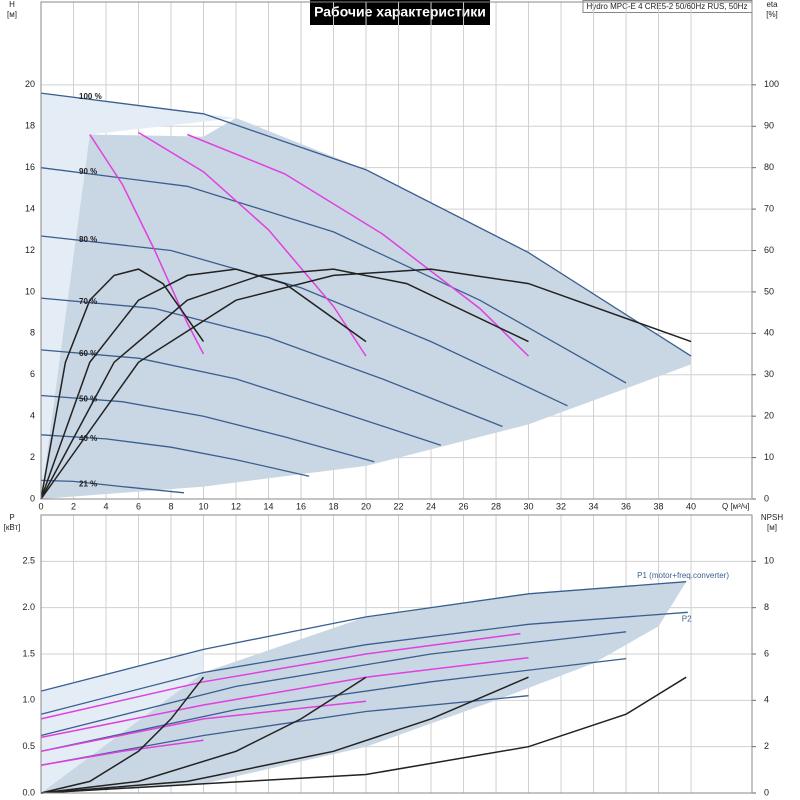 This screenshot has width=800, height=800. Describe the element at coordinates (691, 506) in the screenshot. I see `x-tick-label: 40` at that location.